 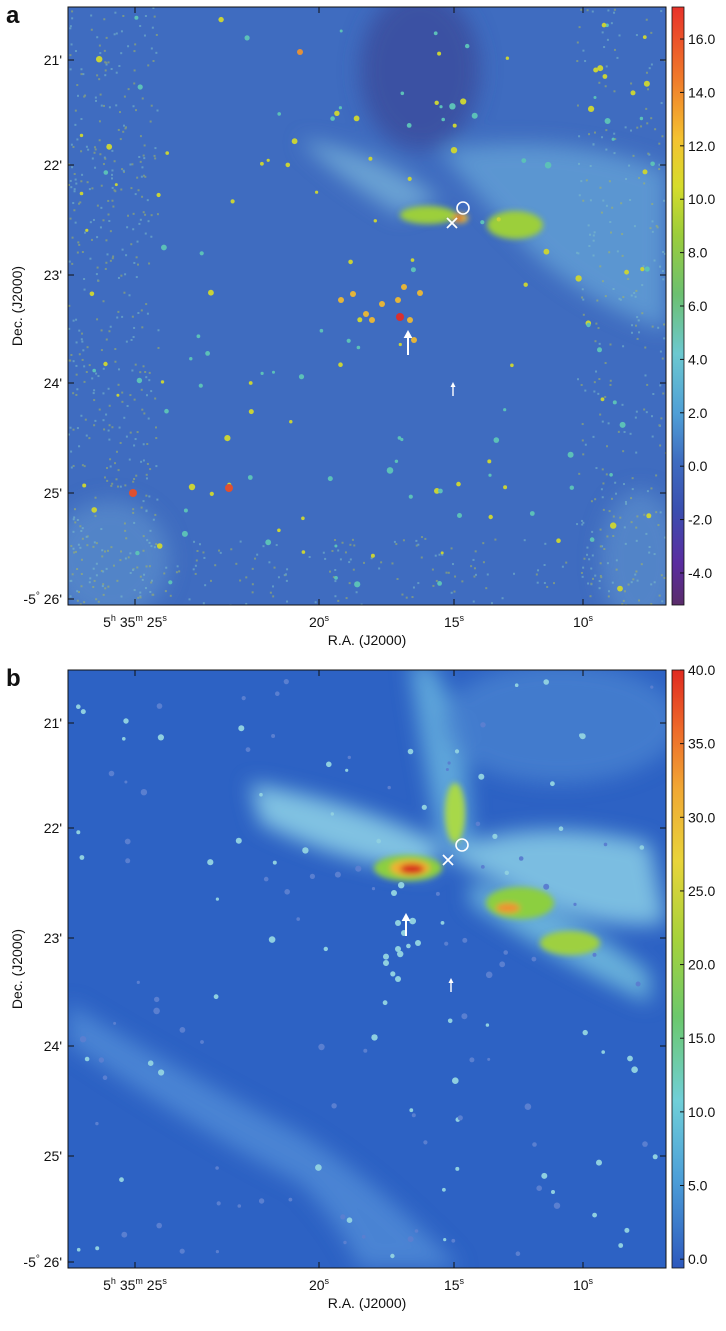 I want to click on colorbar-tick-label: 40.0, so click(x=701, y=670).